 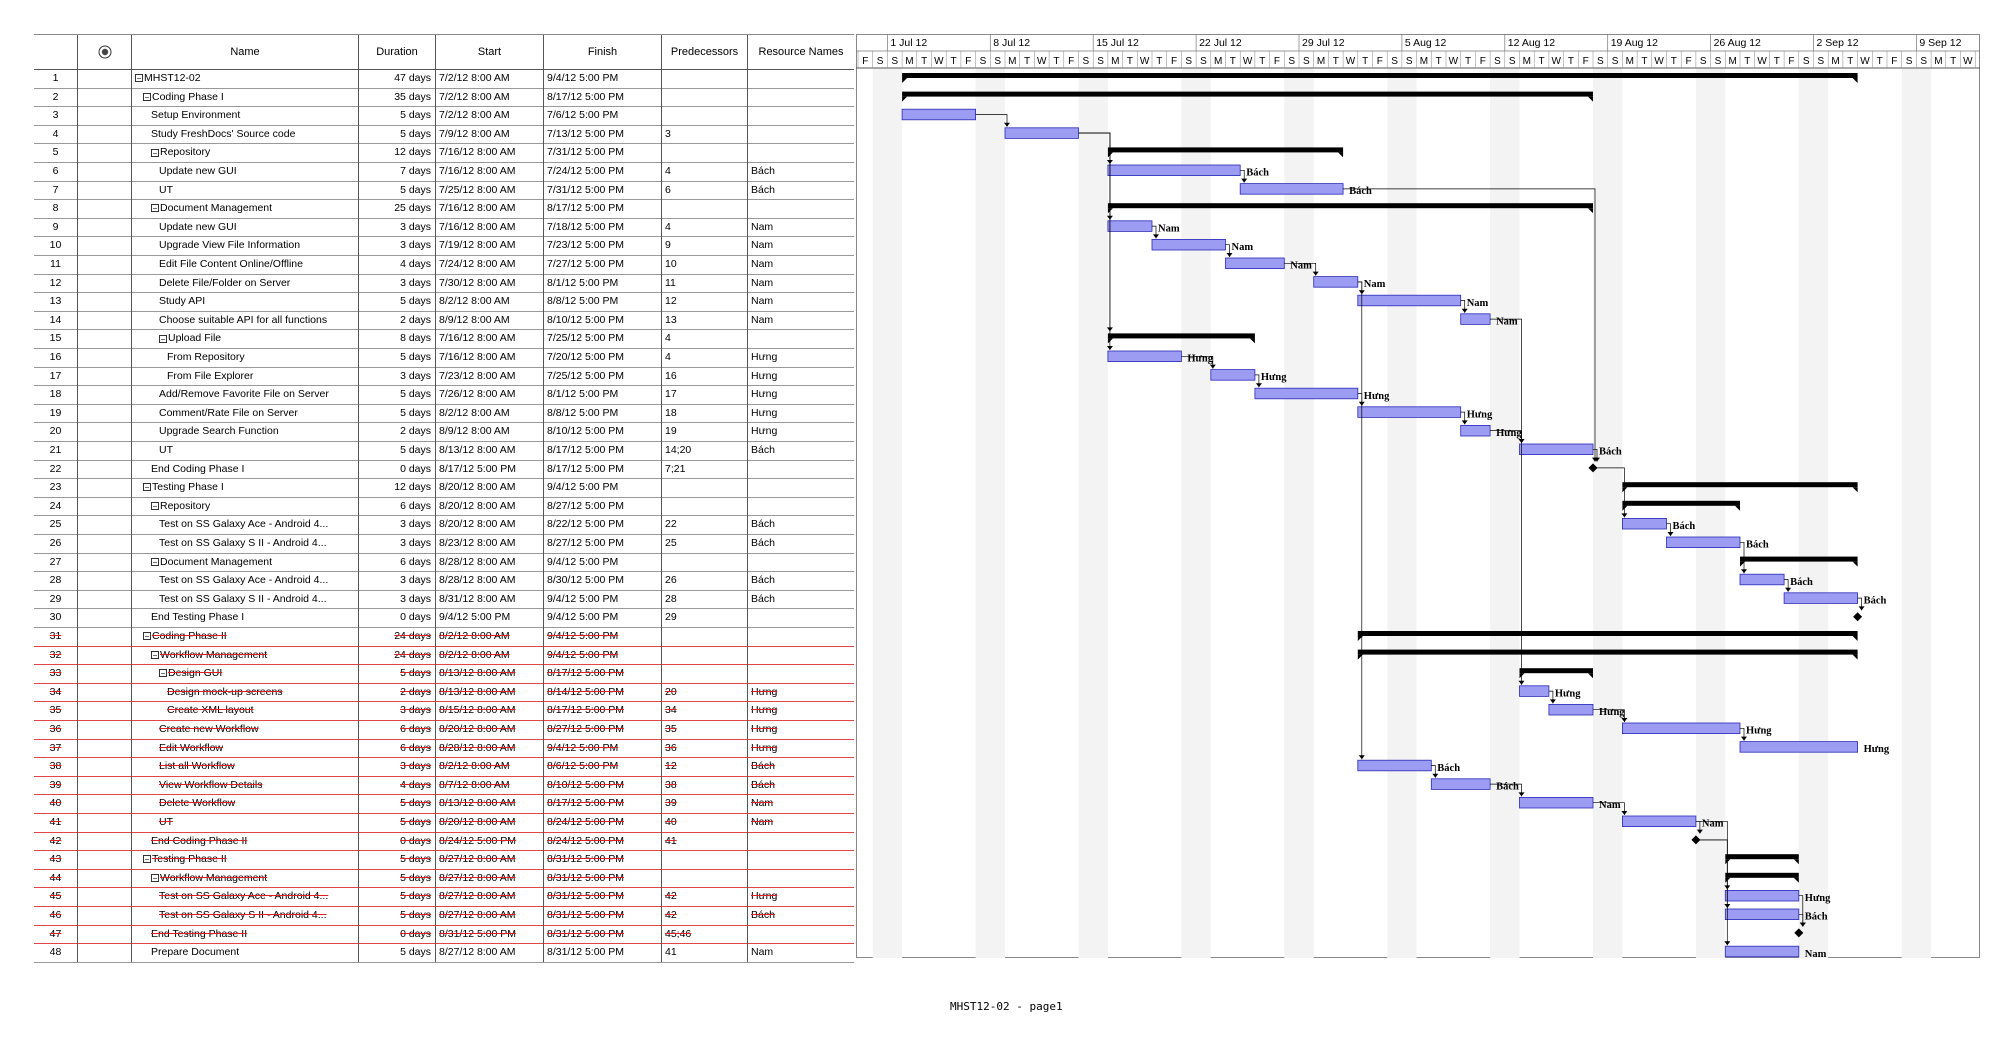 What do you see at coordinates (603, 338) in the screenshot?
I see `task-finish: 7/25/12 5:00 PM` at bounding box center [603, 338].